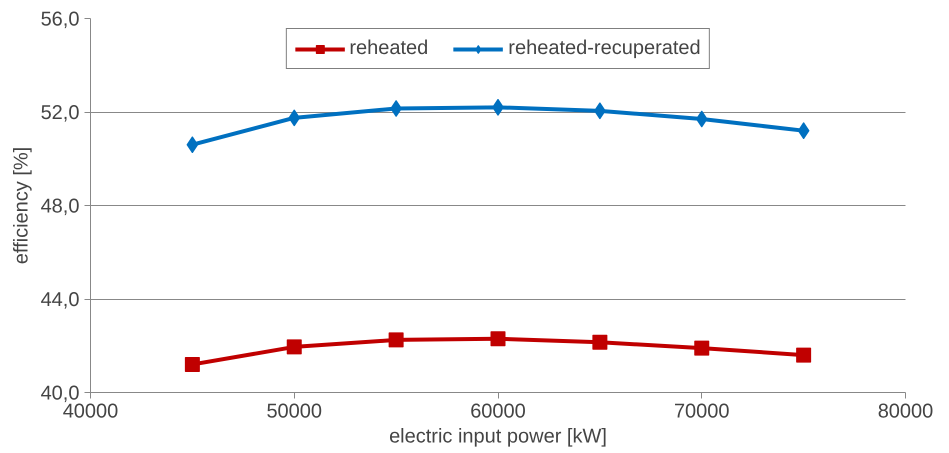 This screenshot has height=453, width=949. Describe the element at coordinates (294, 411) in the screenshot. I see `x-tick-label: 50000` at that location.